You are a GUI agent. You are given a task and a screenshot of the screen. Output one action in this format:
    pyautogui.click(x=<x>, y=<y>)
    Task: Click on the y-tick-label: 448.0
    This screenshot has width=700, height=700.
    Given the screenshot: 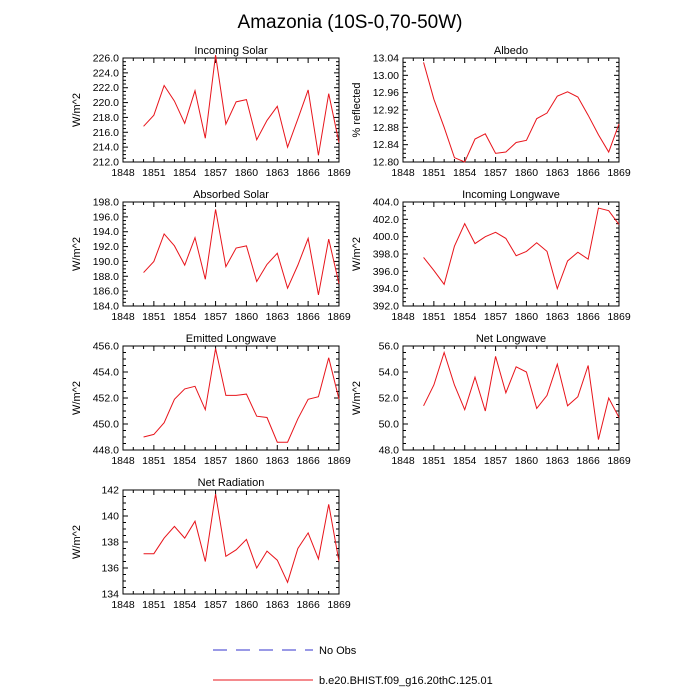 What is the action you would take?
    pyautogui.click(x=106, y=451)
    